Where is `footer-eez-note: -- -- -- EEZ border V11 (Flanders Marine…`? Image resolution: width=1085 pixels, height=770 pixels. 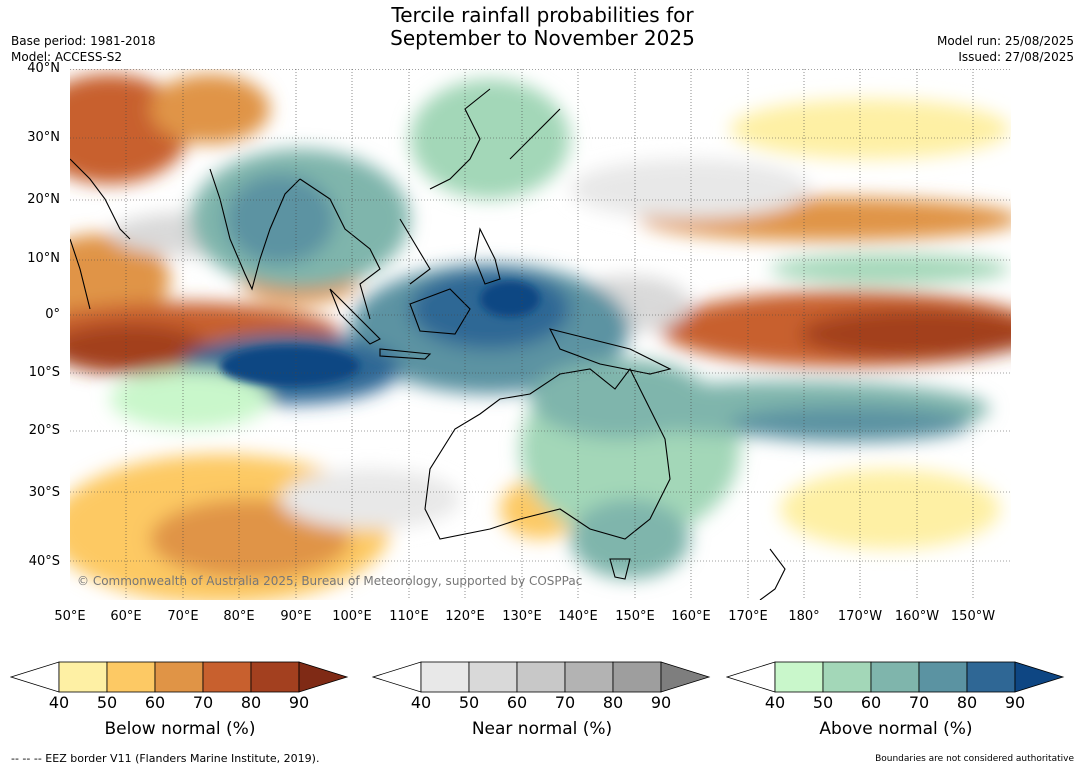 footer-eez-note: -- -- -- EEZ border V11 (Flanders Marine… is located at coordinates (165, 758).